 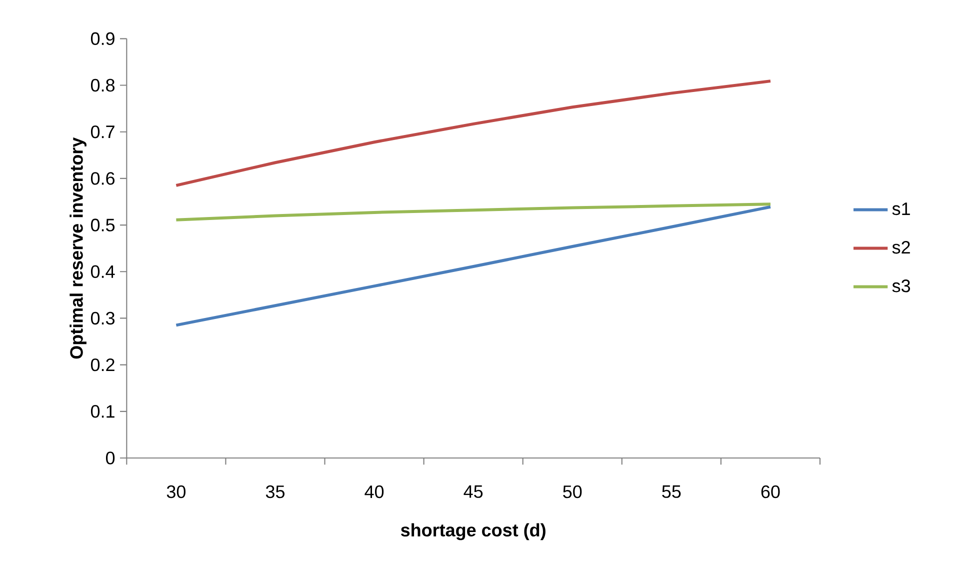 What do you see at coordinates (102, 365) in the screenshot?
I see `y-tick-label: 0.2` at bounding box center [102, 365].